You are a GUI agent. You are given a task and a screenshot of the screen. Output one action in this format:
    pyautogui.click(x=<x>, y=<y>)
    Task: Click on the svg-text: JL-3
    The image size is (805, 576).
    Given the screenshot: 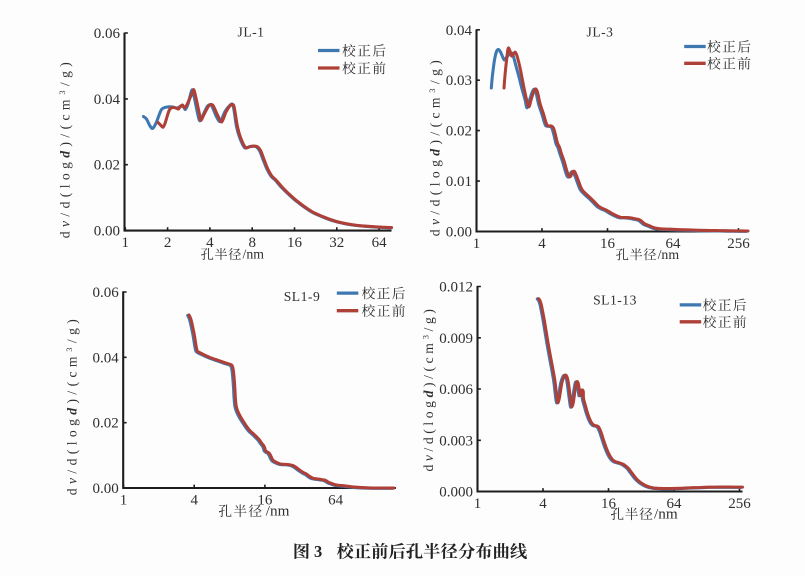 What is the action you would take?
    pyautogui.click(x=600, y=32)
    